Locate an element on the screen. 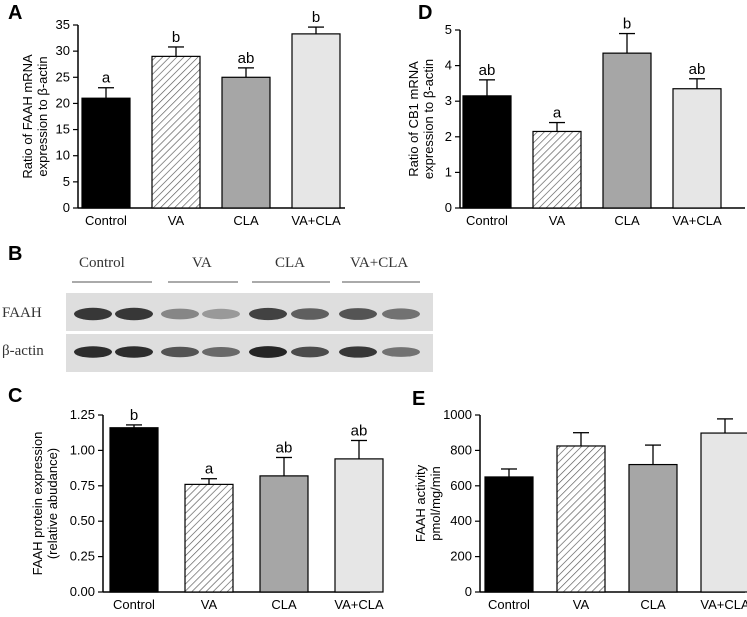 The image size is (747, 617). y-tick-label: 30 is located at coordinates (63, 50).